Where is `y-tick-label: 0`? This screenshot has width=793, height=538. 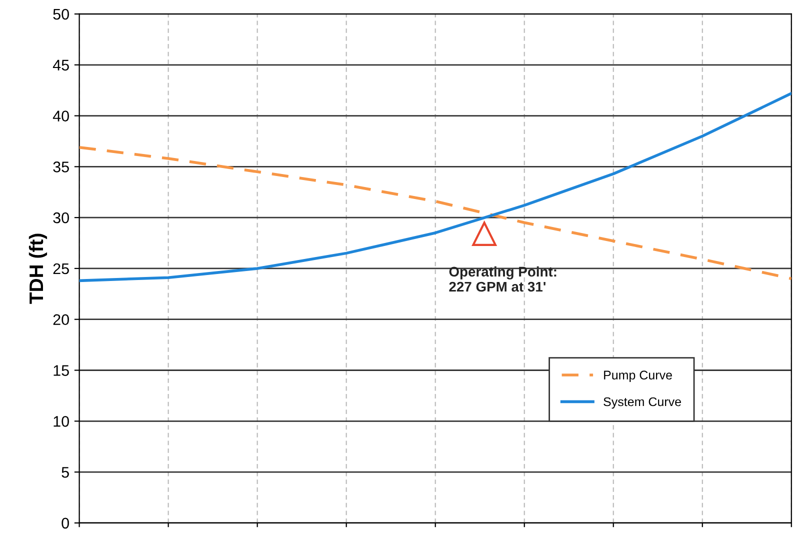
y-tick-label: 0 is located at coordinates (65, 523).